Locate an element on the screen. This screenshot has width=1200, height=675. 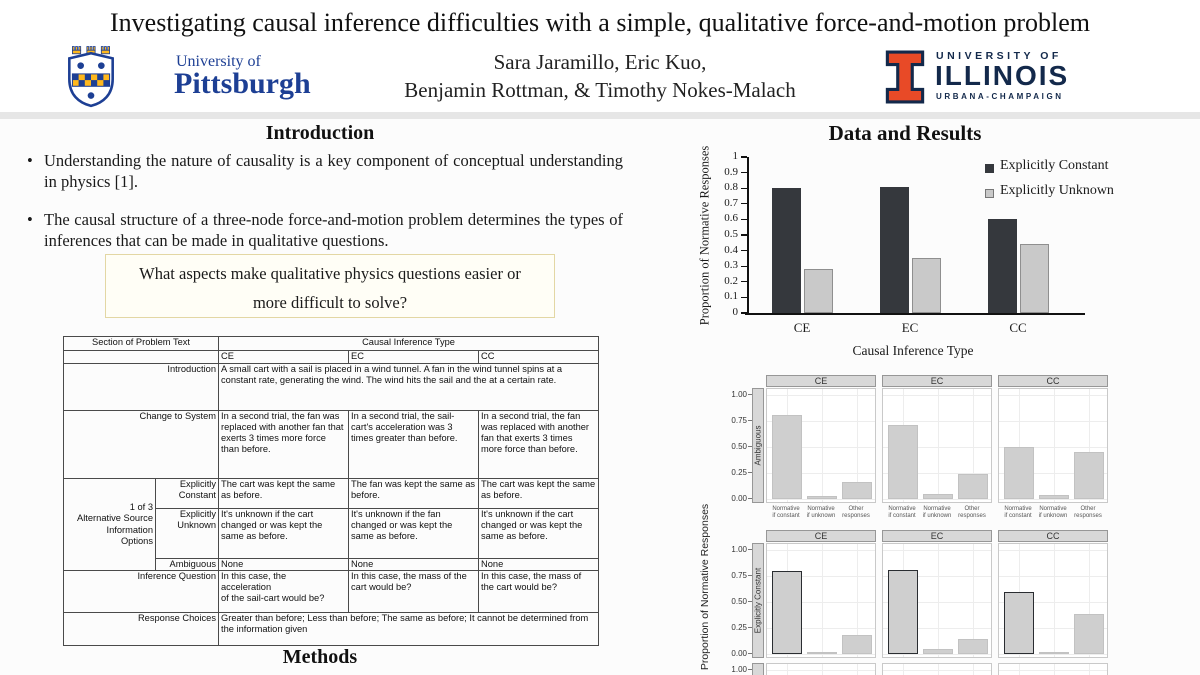
y-axis-tick-label: 0.25 is located at coordinates (739, 627).